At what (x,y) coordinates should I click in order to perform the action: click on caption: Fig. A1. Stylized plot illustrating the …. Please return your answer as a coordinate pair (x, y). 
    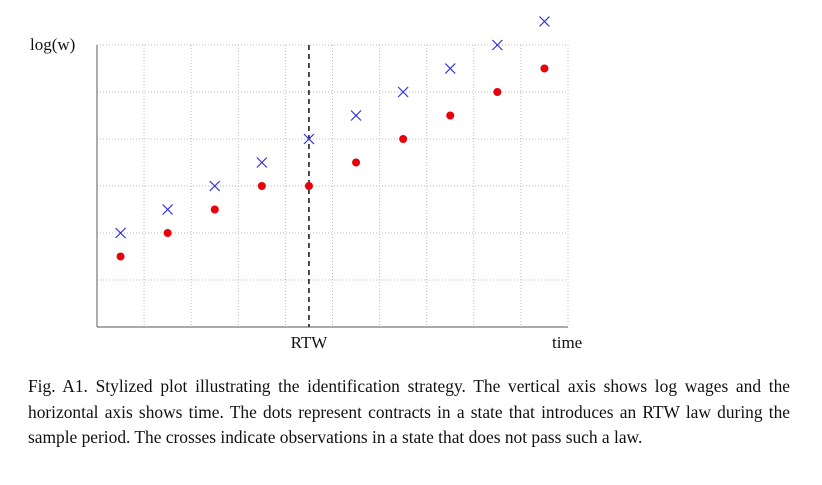
    Looking at the image, I should click on (409, 411).